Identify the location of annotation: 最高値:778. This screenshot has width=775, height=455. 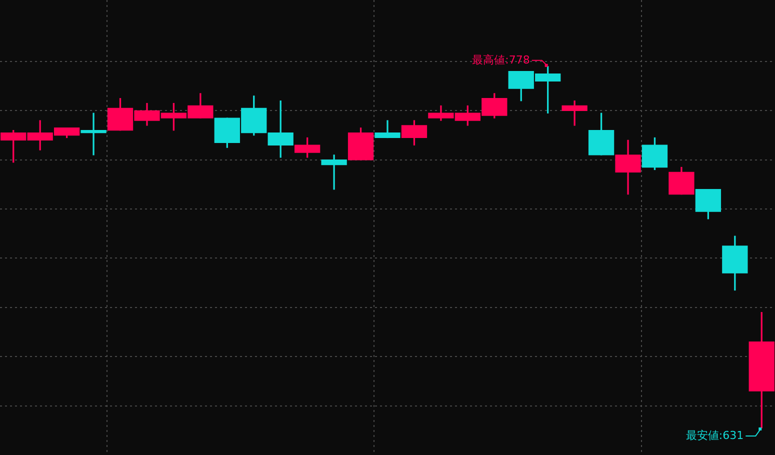
(501, 59).